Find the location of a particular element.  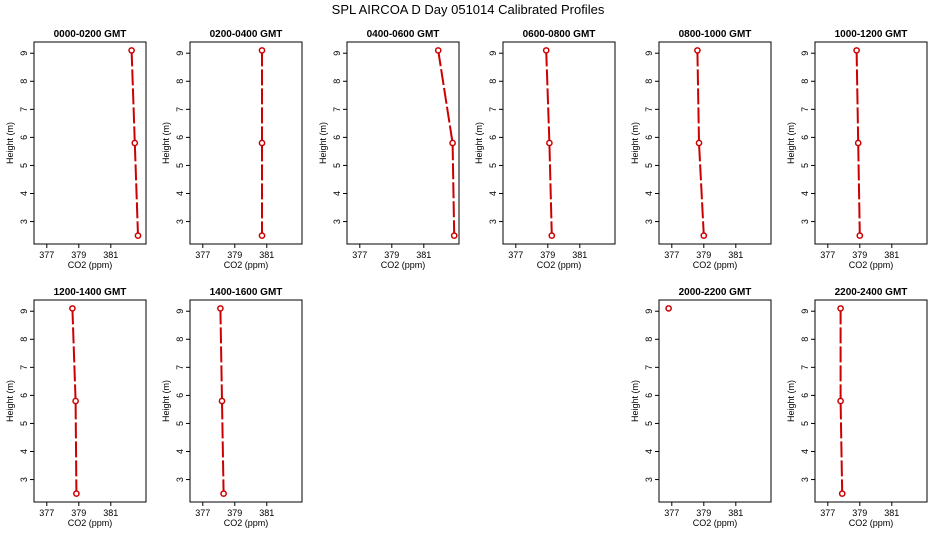

panel-title: 2000-2200 GMT is located at coordinates (715, 292).